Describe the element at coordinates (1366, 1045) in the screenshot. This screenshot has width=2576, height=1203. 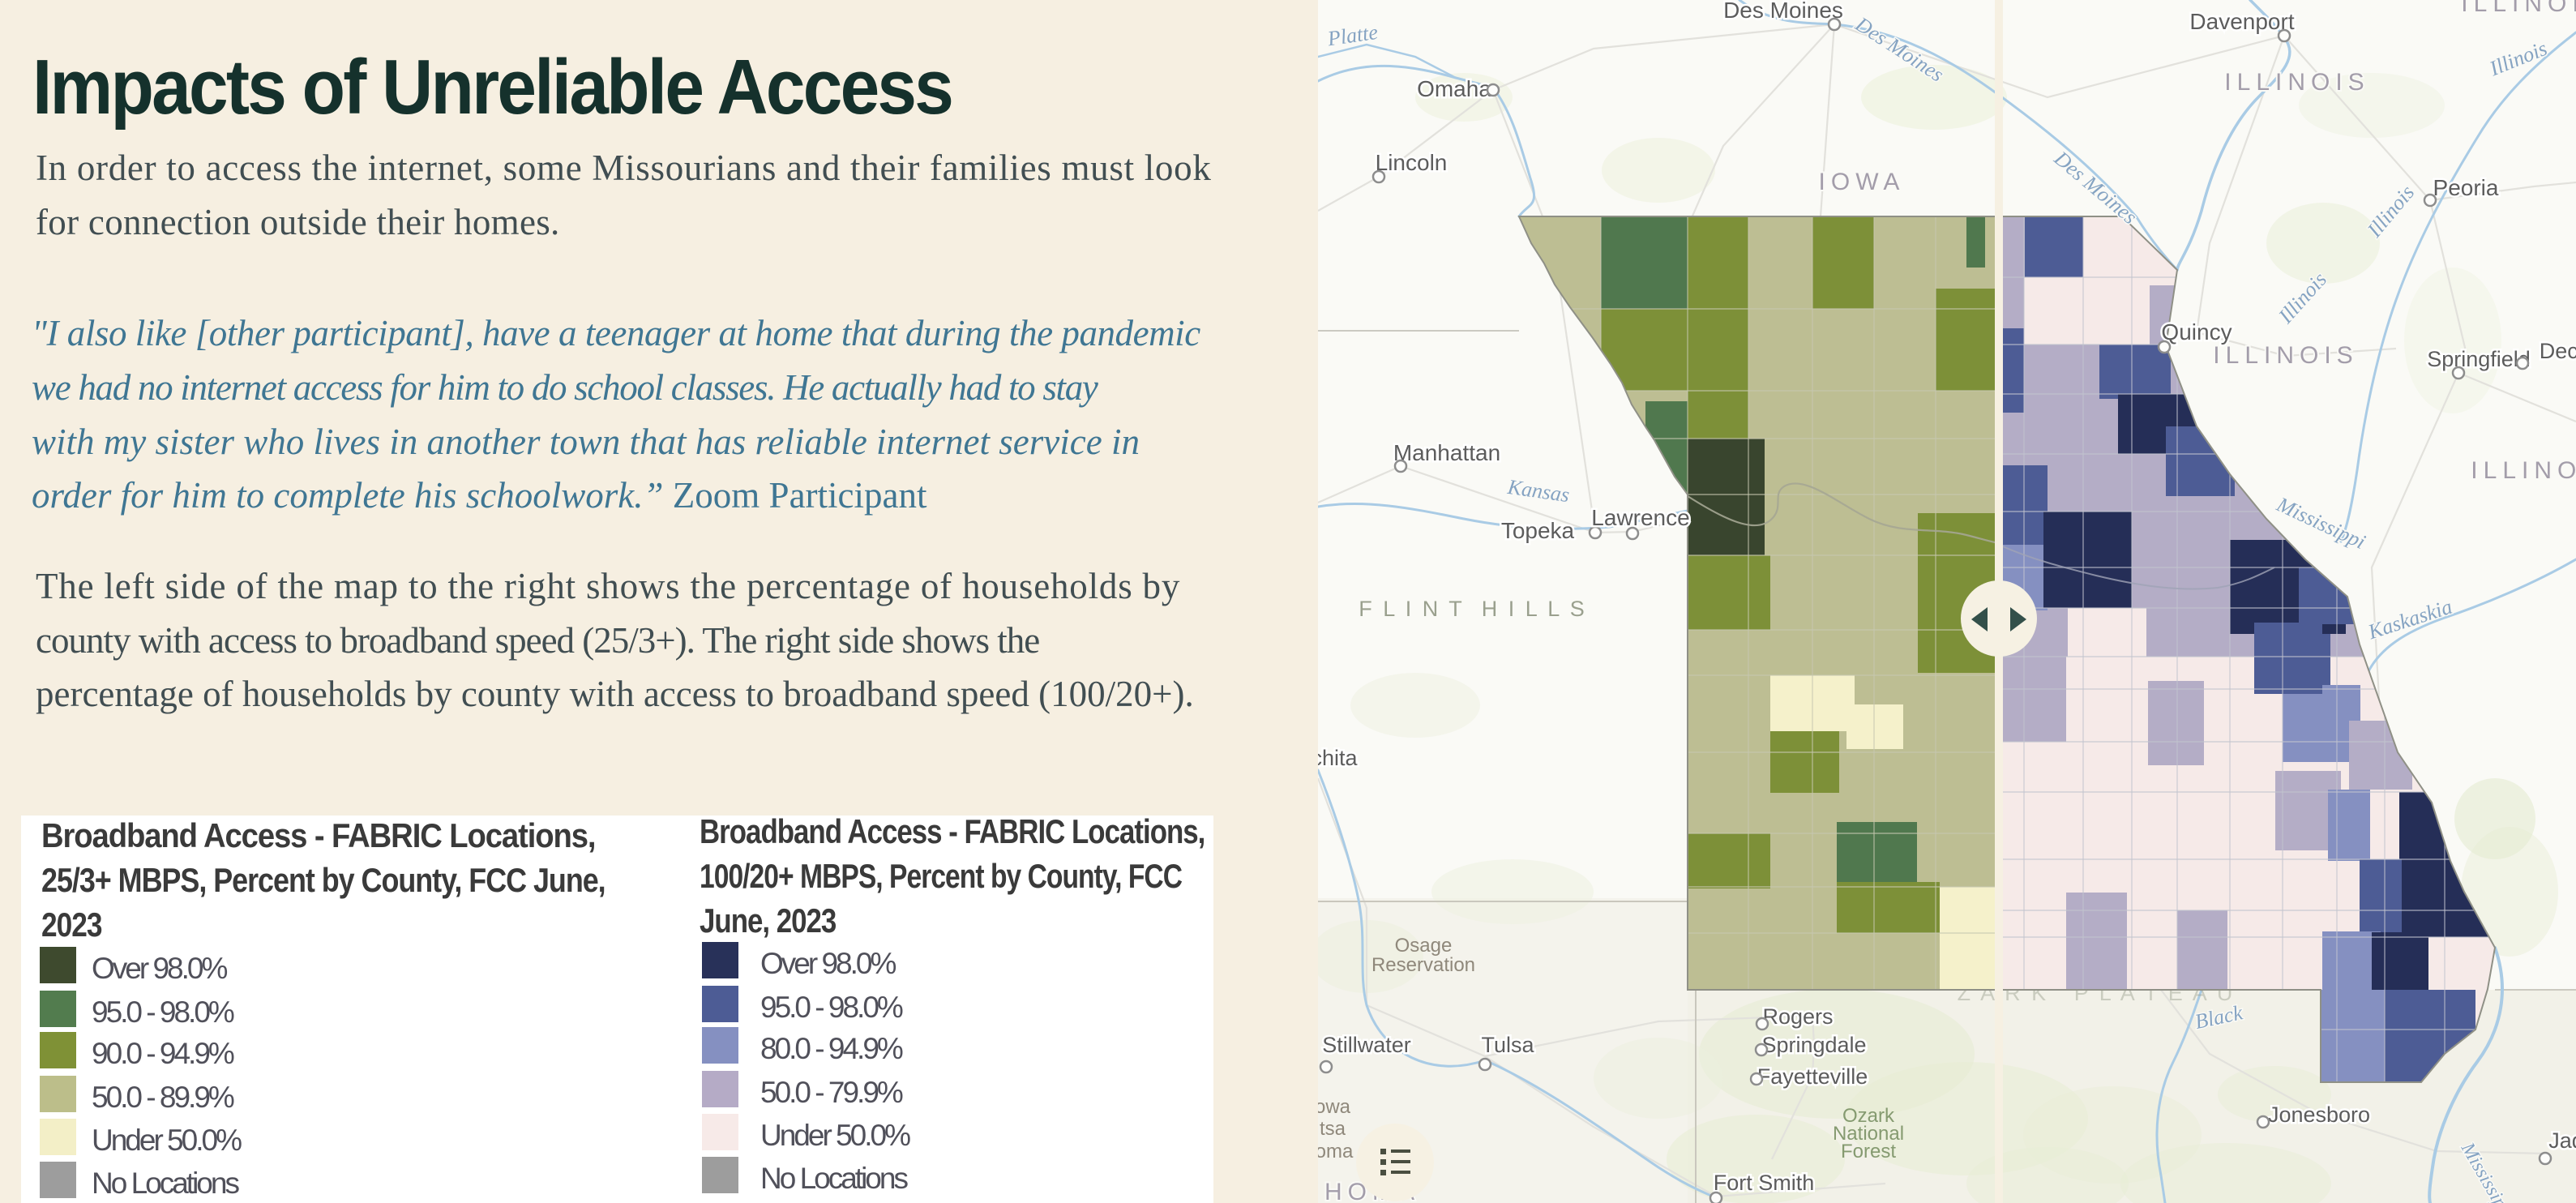
I see `svg-text: Stillwater` at that location.